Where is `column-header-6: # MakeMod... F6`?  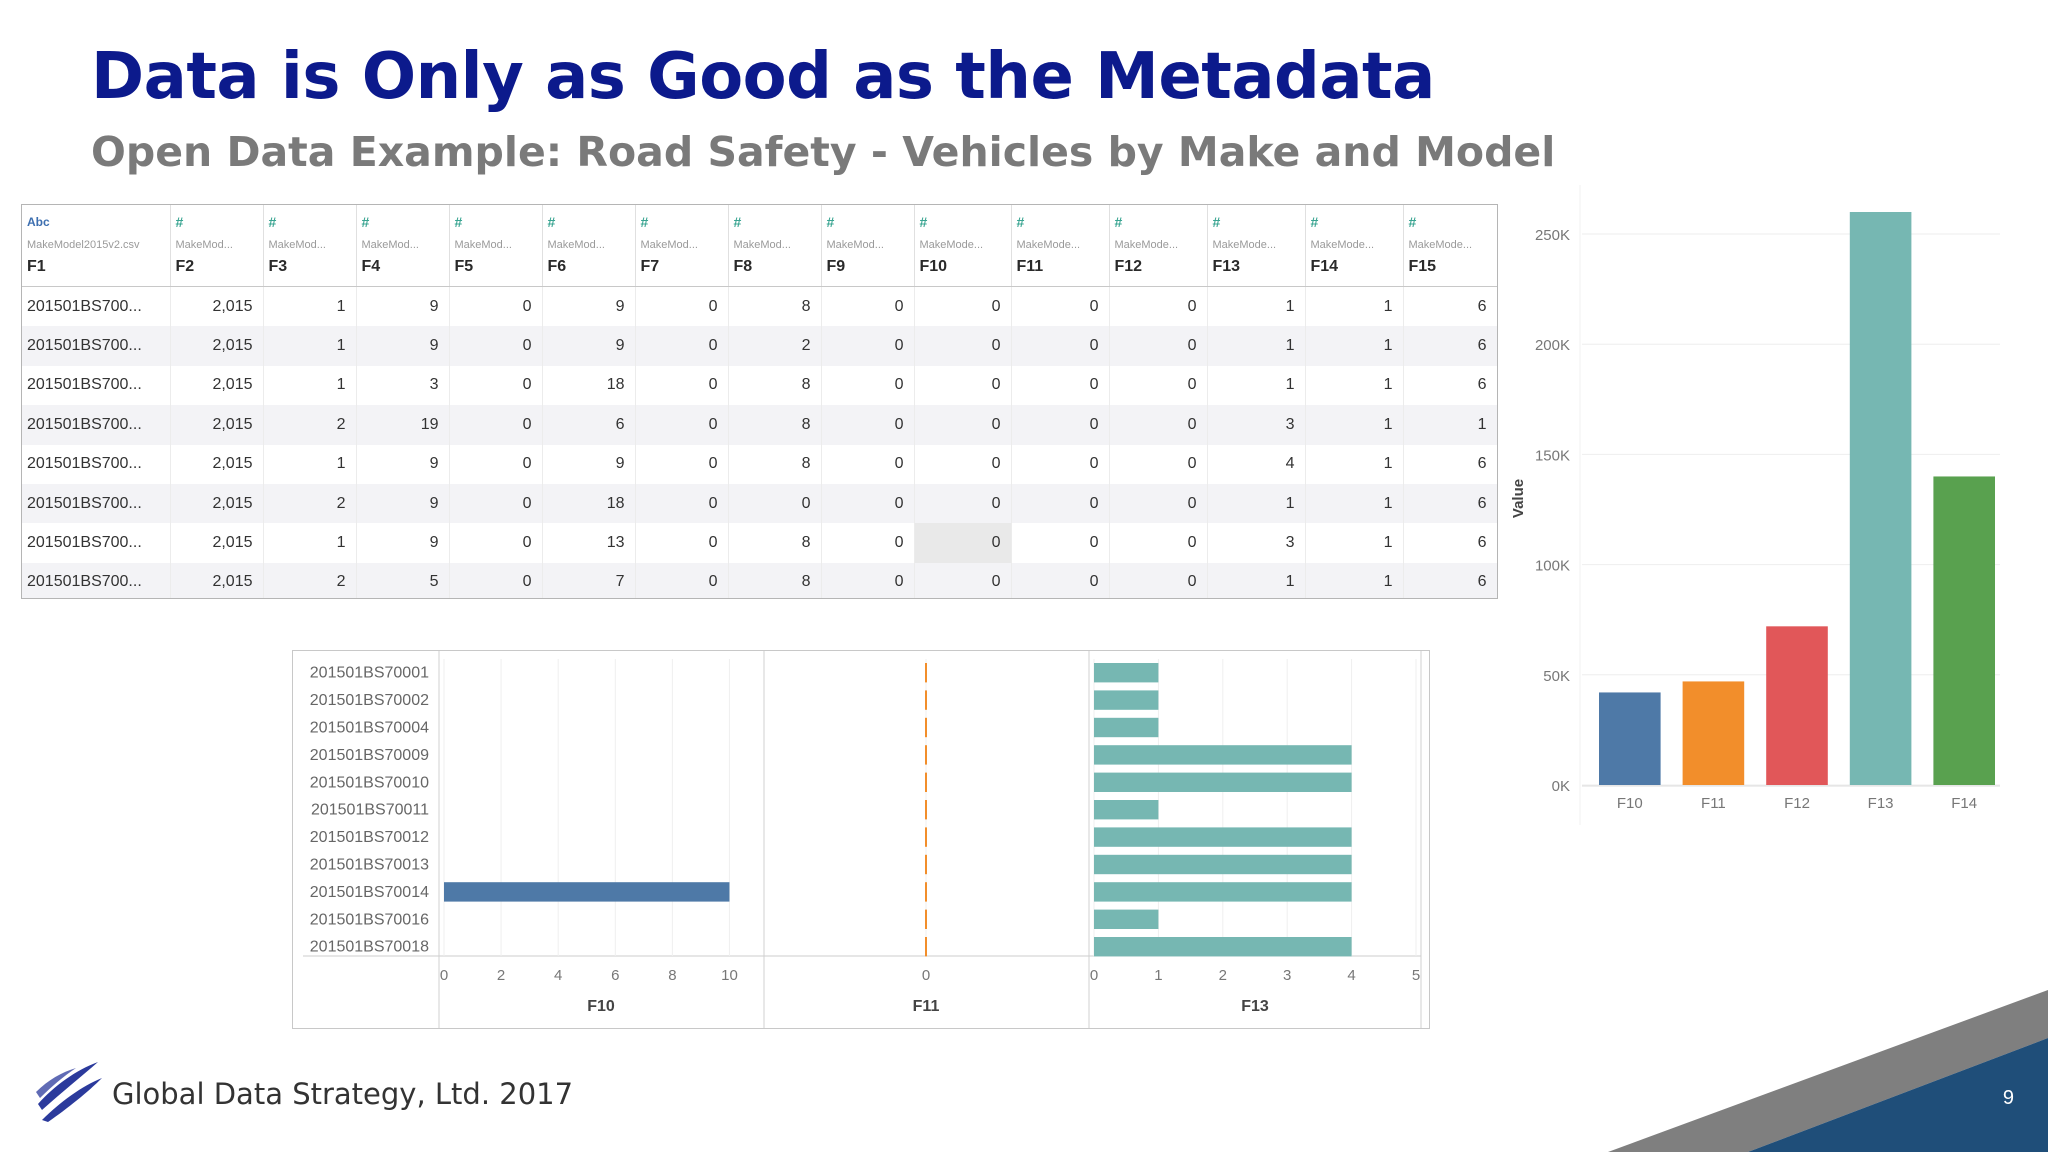 column-header-6: # MakeMod... F6 is located at coordinates (589, 246).